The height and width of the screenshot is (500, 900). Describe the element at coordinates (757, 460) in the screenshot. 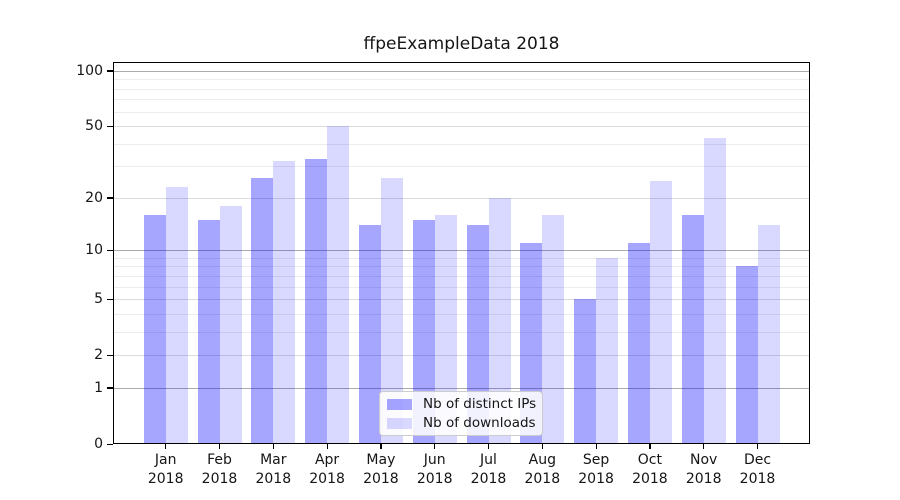

I see `x-tick-month: Dec` at that location.